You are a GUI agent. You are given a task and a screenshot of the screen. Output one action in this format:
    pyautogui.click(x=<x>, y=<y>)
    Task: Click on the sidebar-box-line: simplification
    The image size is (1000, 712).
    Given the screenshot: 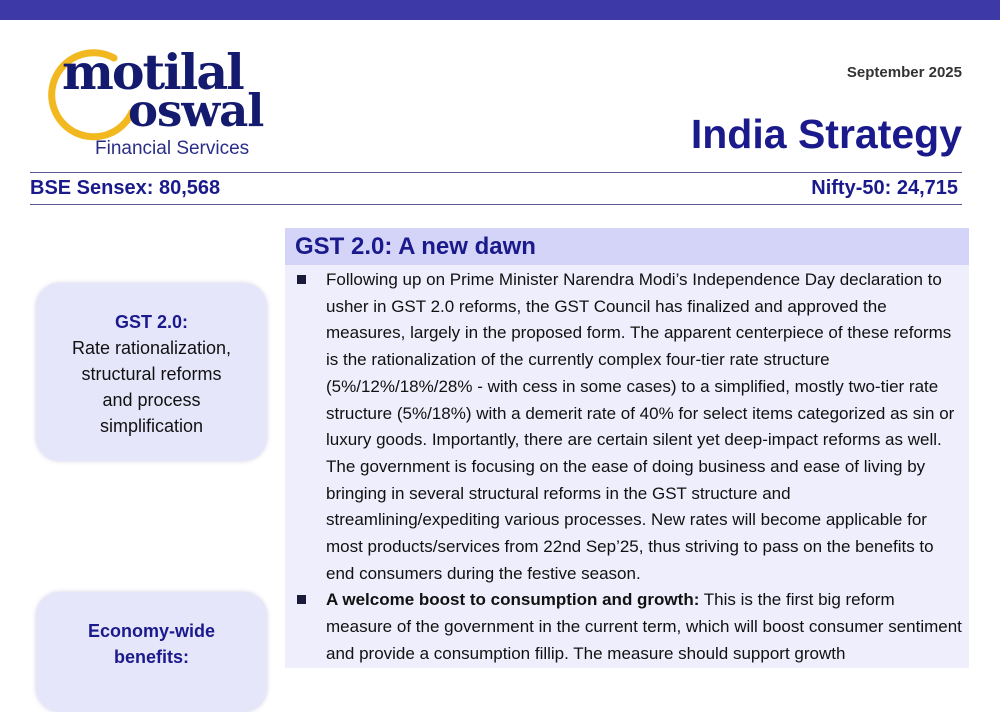 What is the action you would take?
    pyautogui.click(x=151, y=426)
    